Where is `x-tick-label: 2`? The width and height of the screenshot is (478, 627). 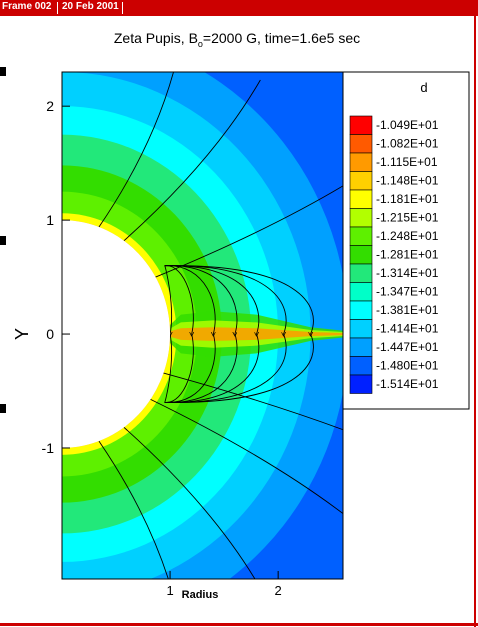
x-tick-label: 2 is located at coordinates (278, 590).